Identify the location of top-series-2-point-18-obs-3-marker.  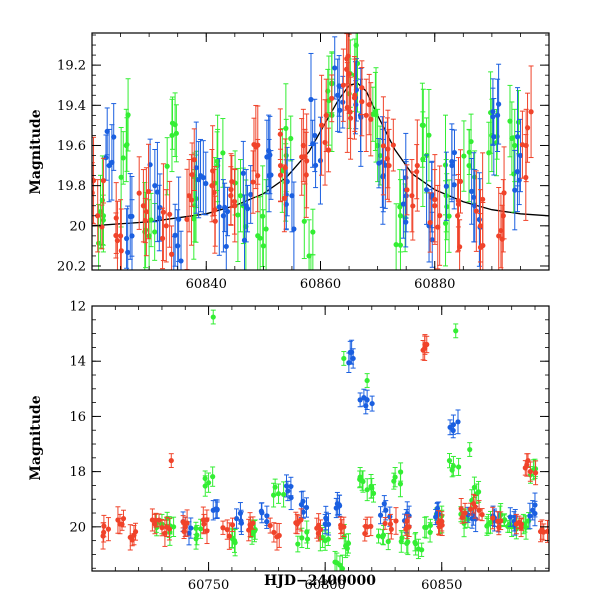
(480, 247).